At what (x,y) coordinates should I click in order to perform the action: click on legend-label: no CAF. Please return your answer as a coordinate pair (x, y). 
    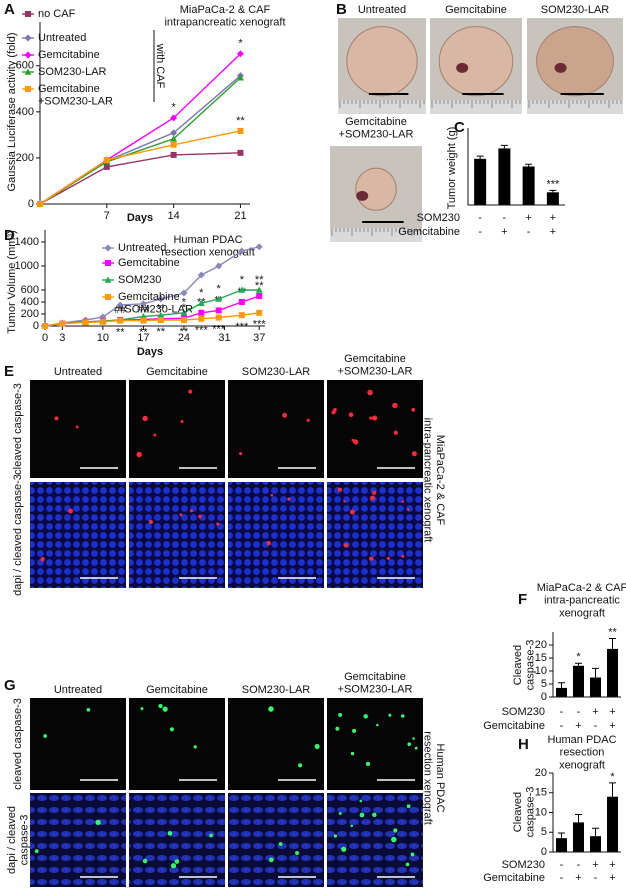
    Looking at the image, I should click on (57, 14).